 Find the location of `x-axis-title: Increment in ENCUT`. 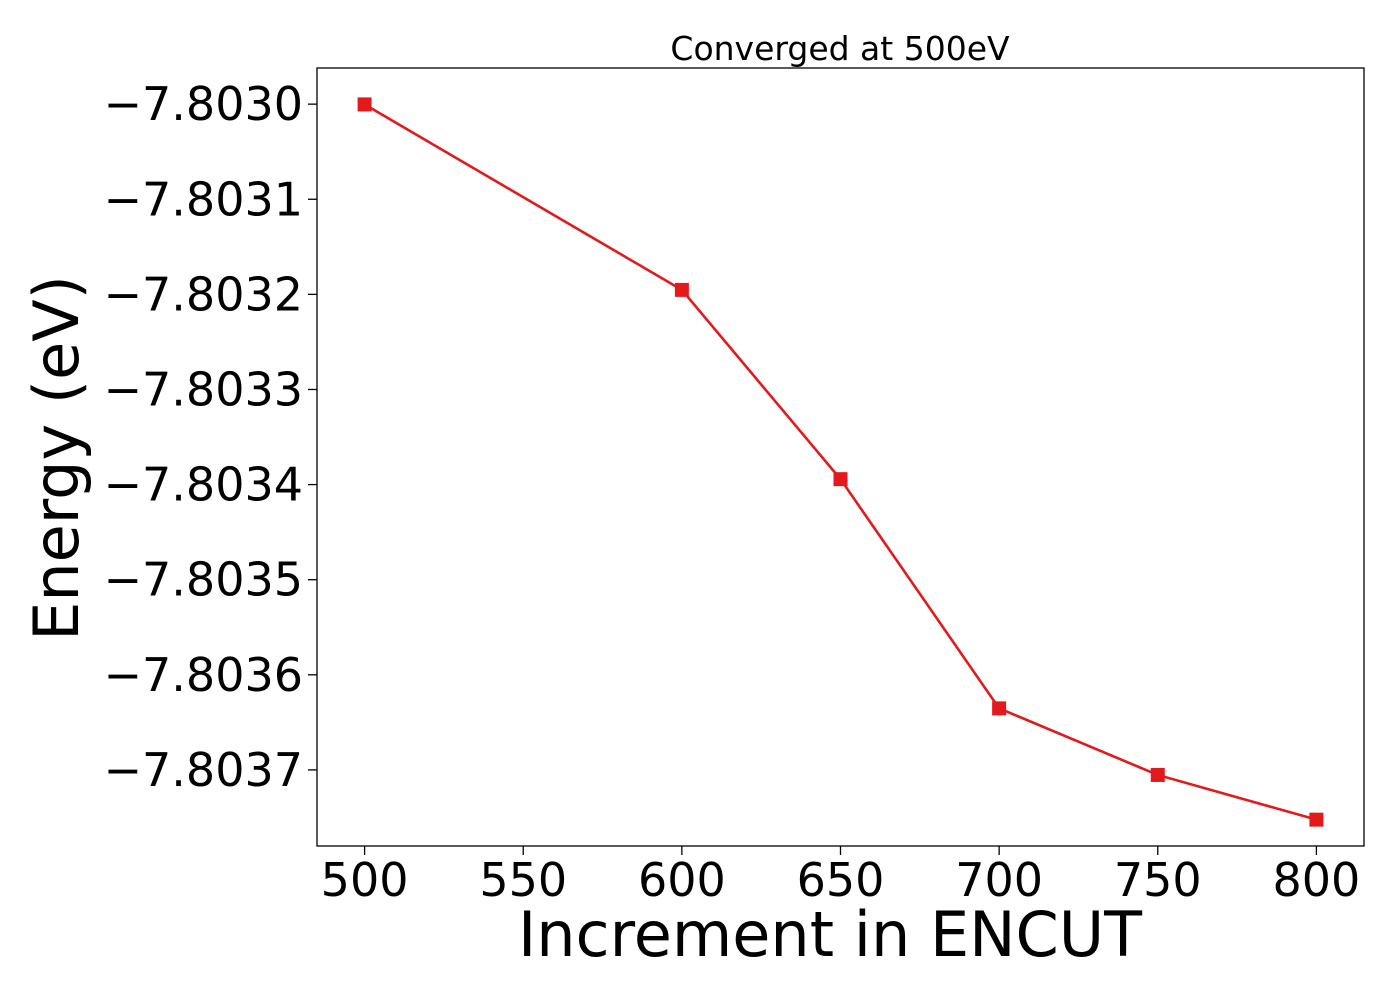

x-axis-title: Increment in ENCUT is located at coordinates (830, 934).